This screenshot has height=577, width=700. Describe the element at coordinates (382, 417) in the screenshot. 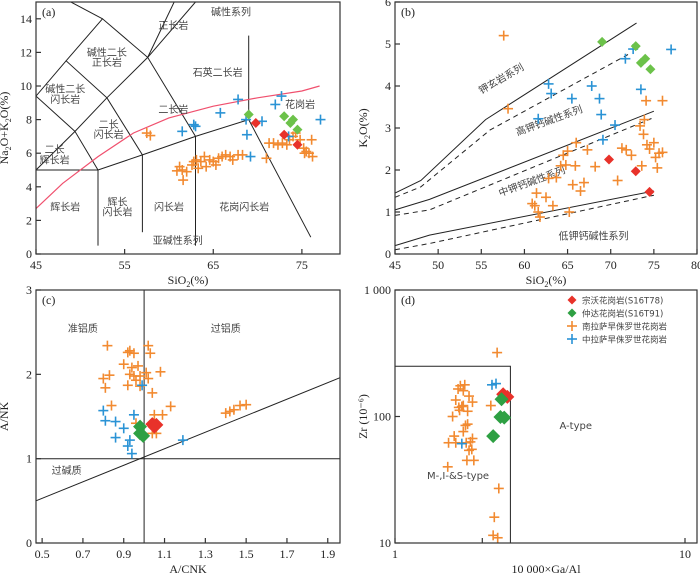

I see `y-tick-label: 100` at that location.